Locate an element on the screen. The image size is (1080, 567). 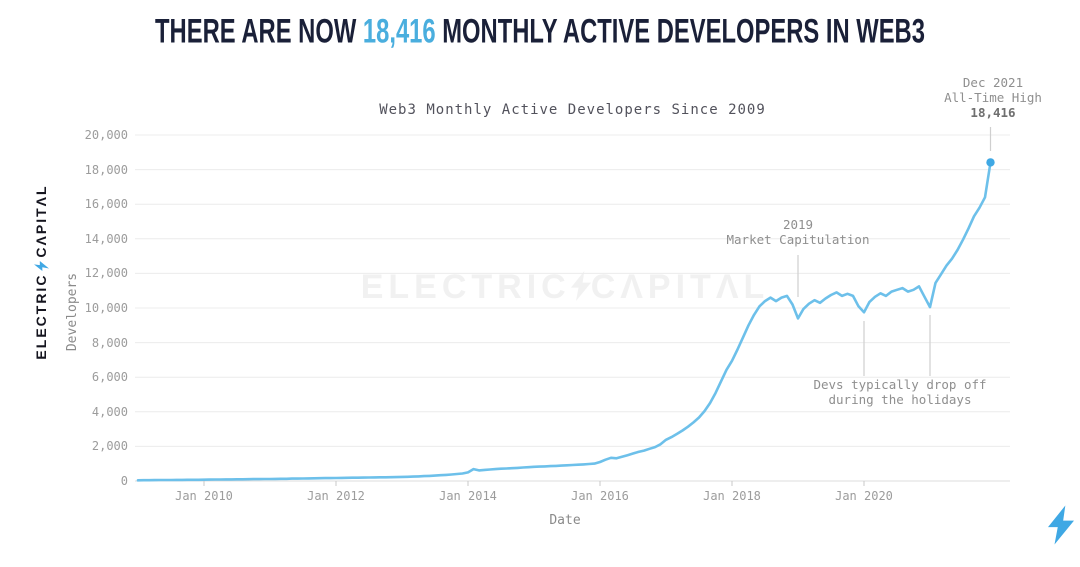
y-tick-label: 16,000 is located at coordinates (106, 204).